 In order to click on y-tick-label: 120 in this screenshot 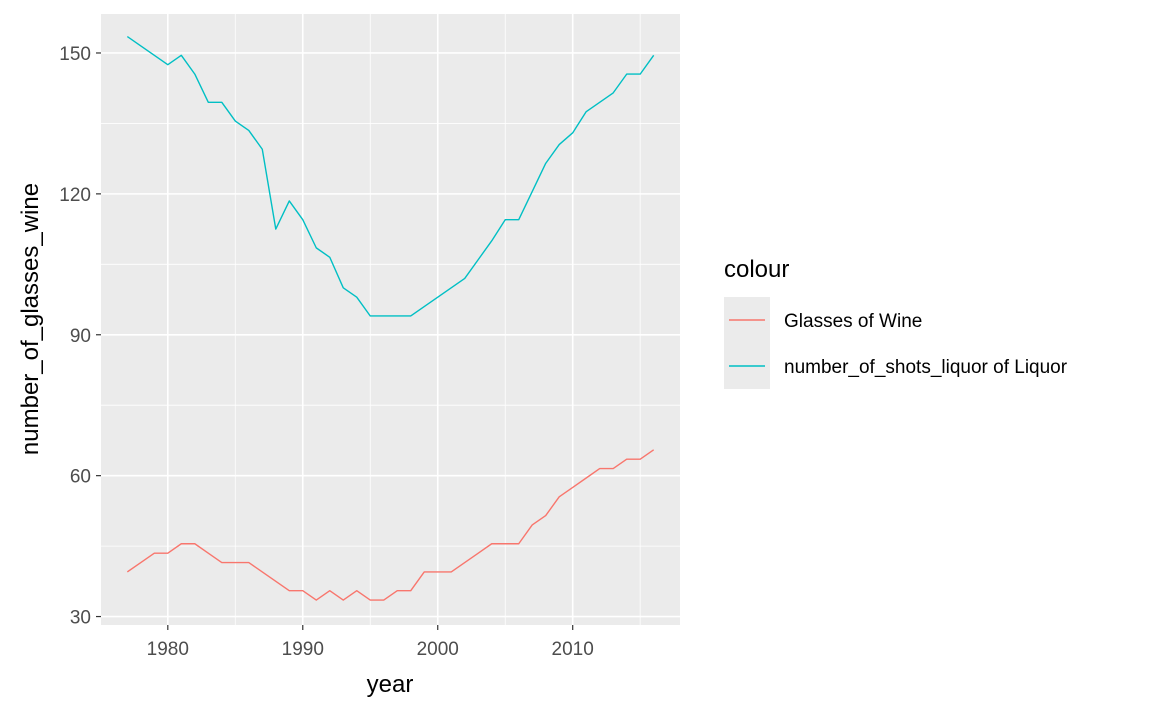, I will do `click(75, 195)`.